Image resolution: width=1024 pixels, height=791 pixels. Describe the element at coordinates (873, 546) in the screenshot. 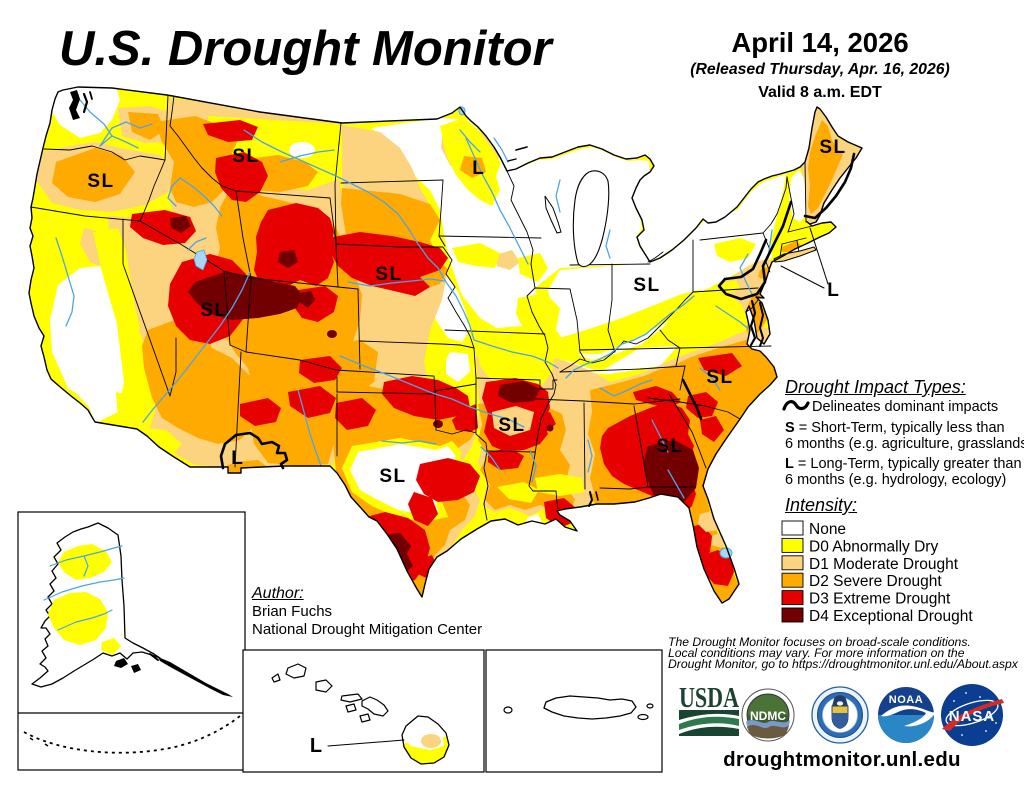

I see `svg-text: D0 Abnormally Dry` at that location.